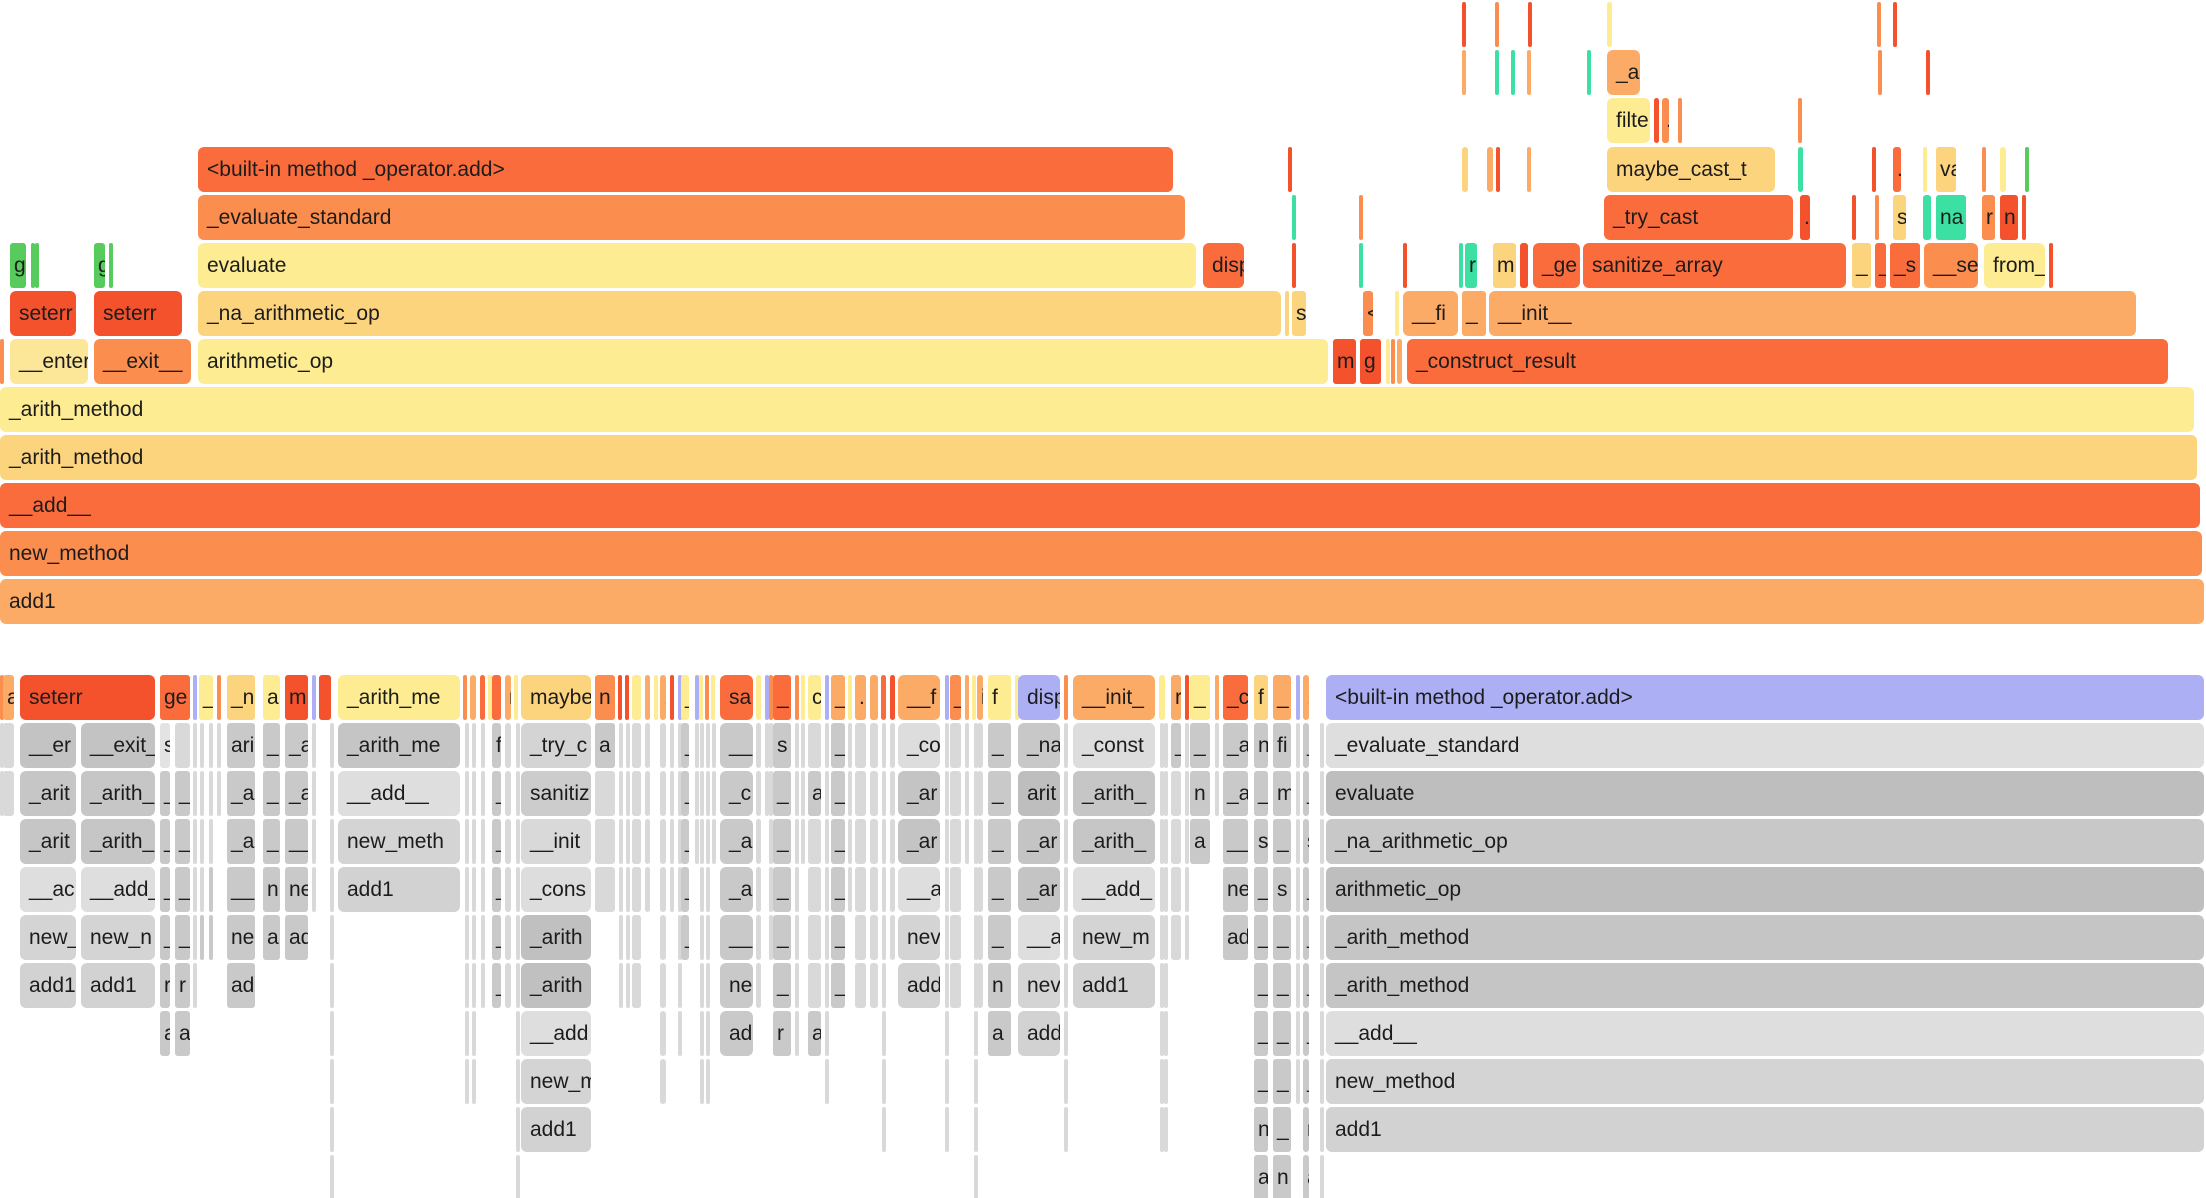 The height and width of the screenshot is (1198, 2206). What do you see at coordinates (999, 985) in the screenshot?
I see `ancestor-stack-cell: n` at bounding box center [999, 985].